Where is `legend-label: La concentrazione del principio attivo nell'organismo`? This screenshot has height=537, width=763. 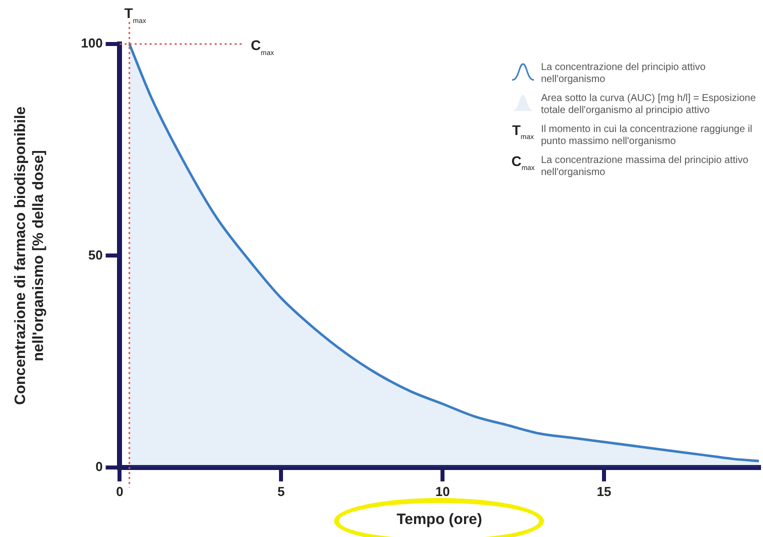 legend-label: La concentrazione del principio attivo nell'organismo is located at coordinates (624, 74).